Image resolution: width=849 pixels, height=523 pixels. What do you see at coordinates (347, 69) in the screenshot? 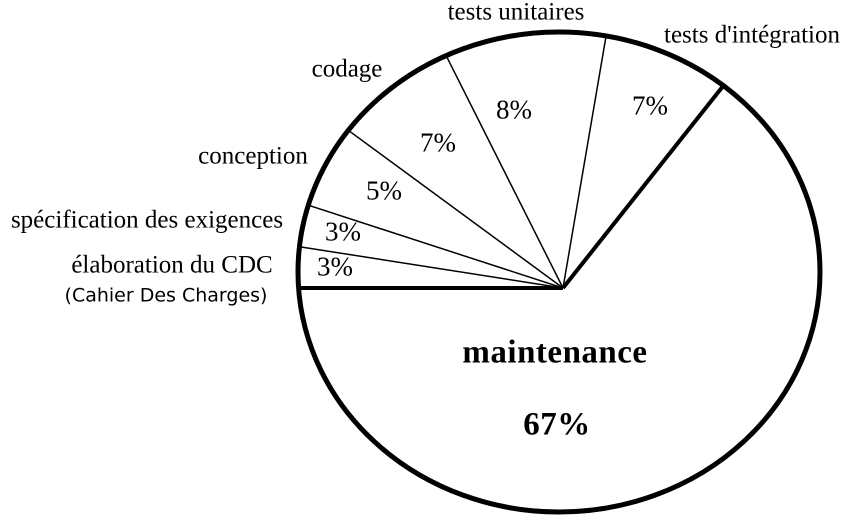
I see `slice-label-codage: codage` at bounding box center [347, 69].